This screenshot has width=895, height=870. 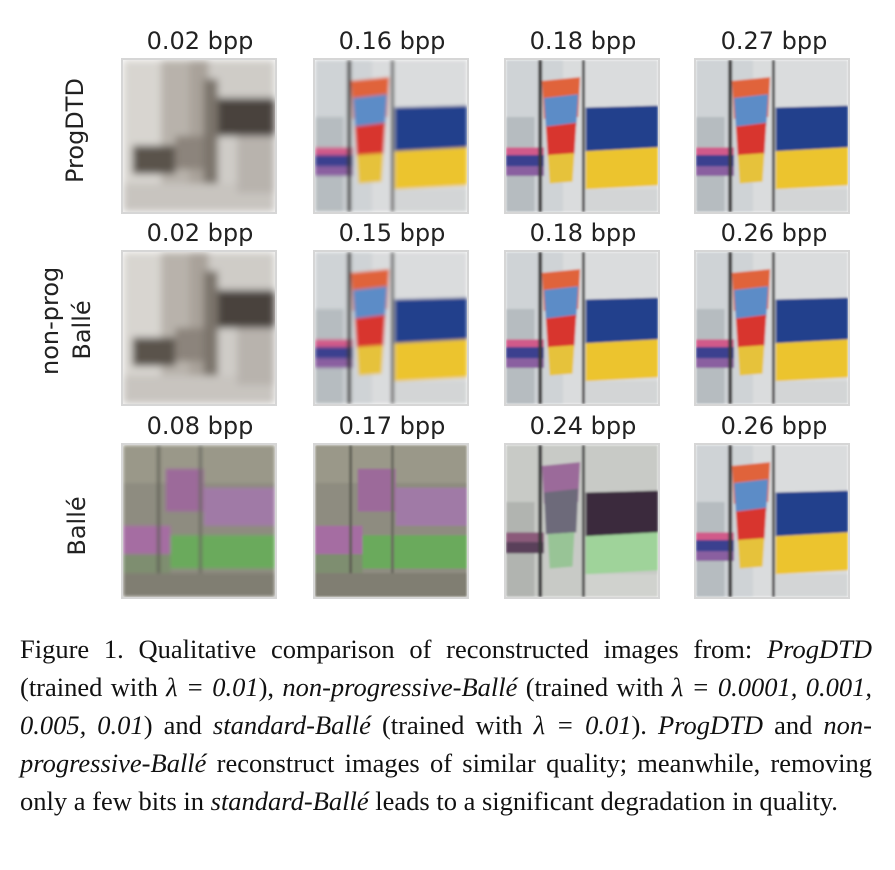 I want to click on row-label-balle-1: Ballé, so click(x=82, y=330).